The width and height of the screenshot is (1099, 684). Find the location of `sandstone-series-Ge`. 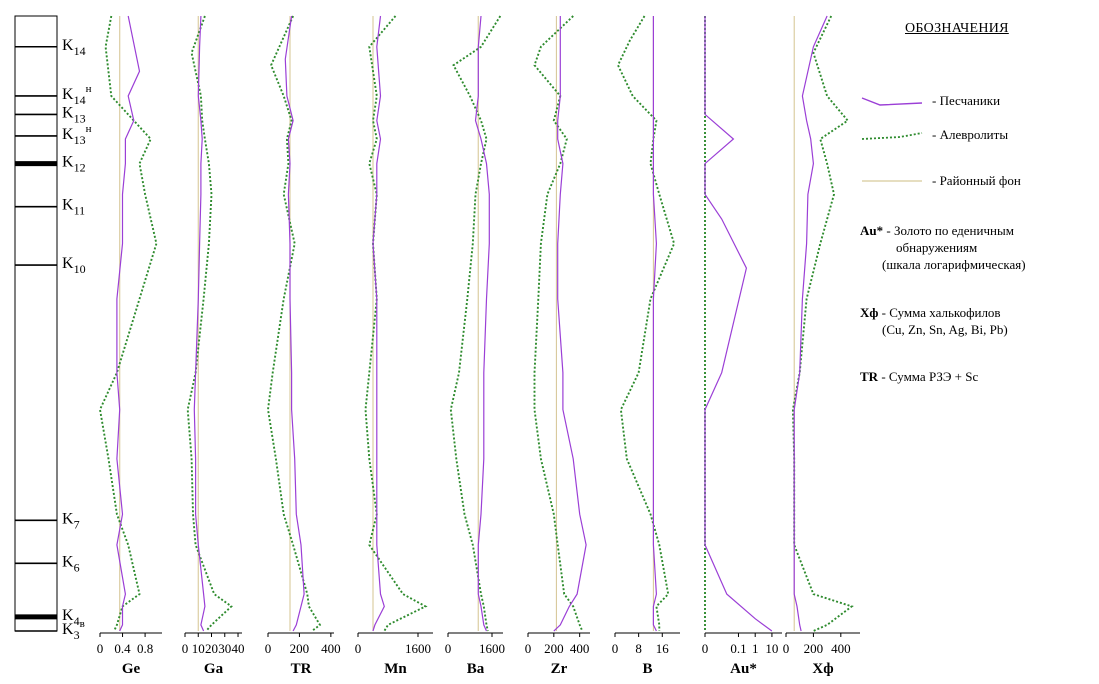

sandstone-series-Ge is located at coordinates (128, 323).